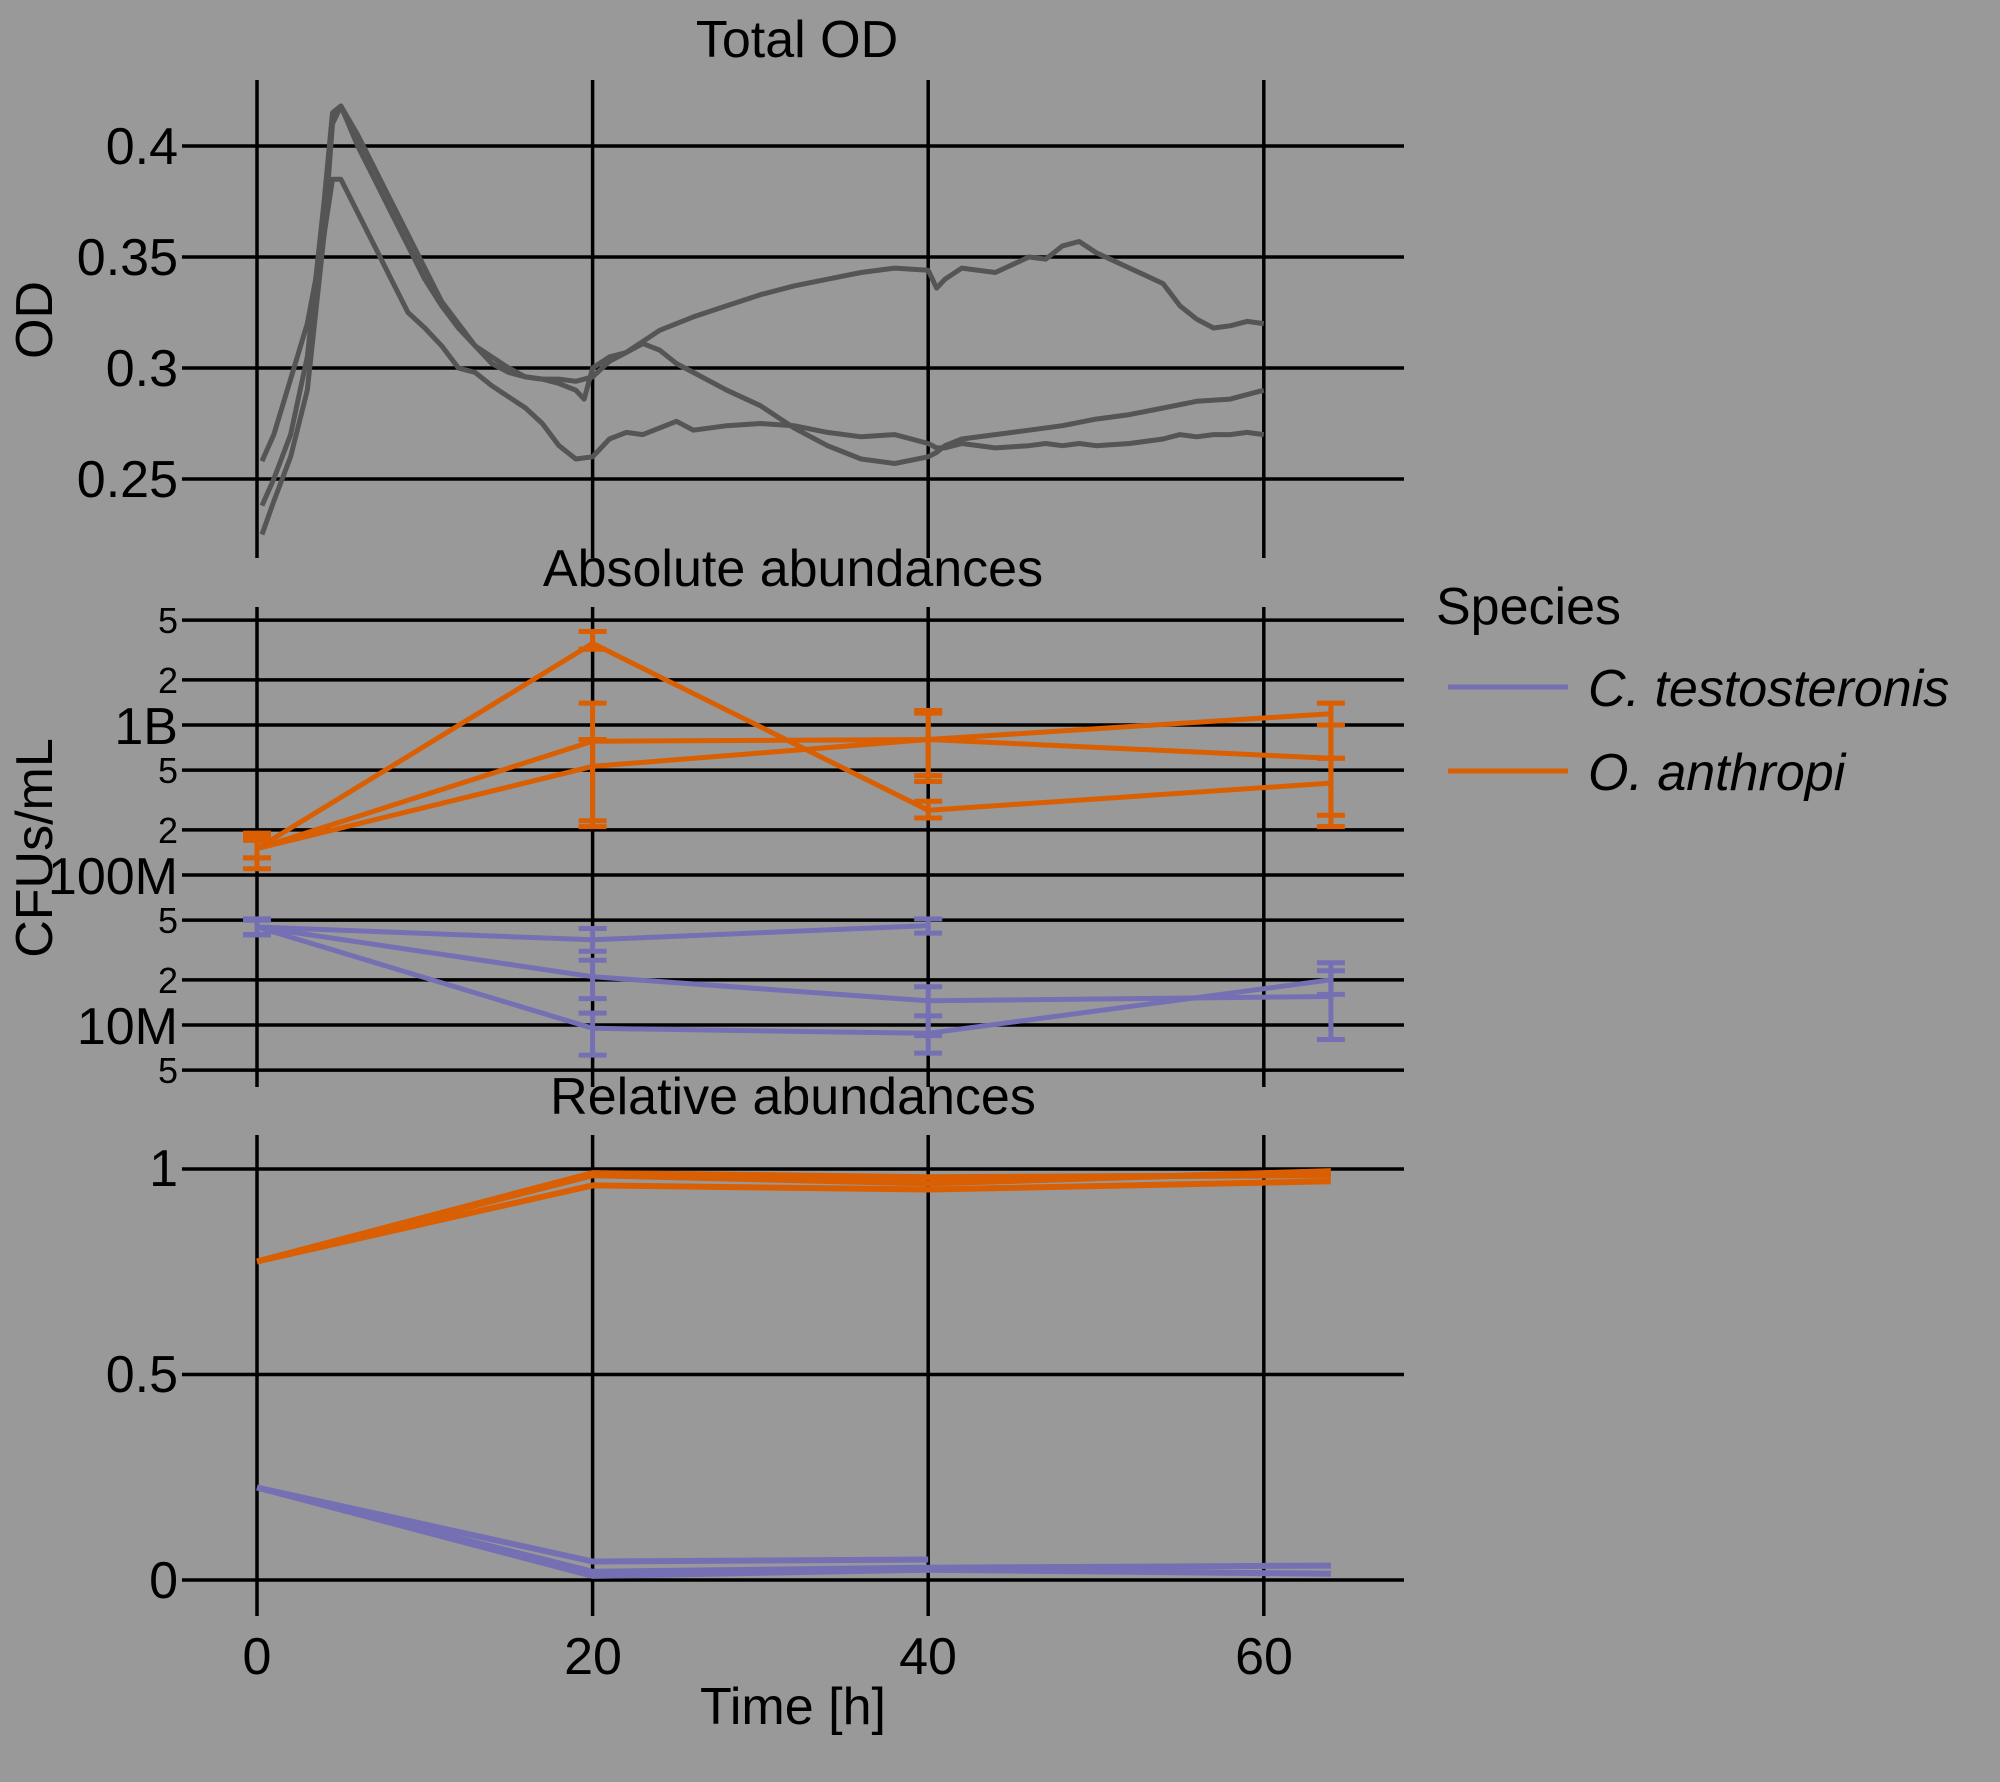 Image resolution: width=2000 pixels, height=1782 pixels. Describe the element at coordinates (928, 926) in the screenshot. I see `abs-errorbar-c-testosteronis-rep1-t40` at that location.